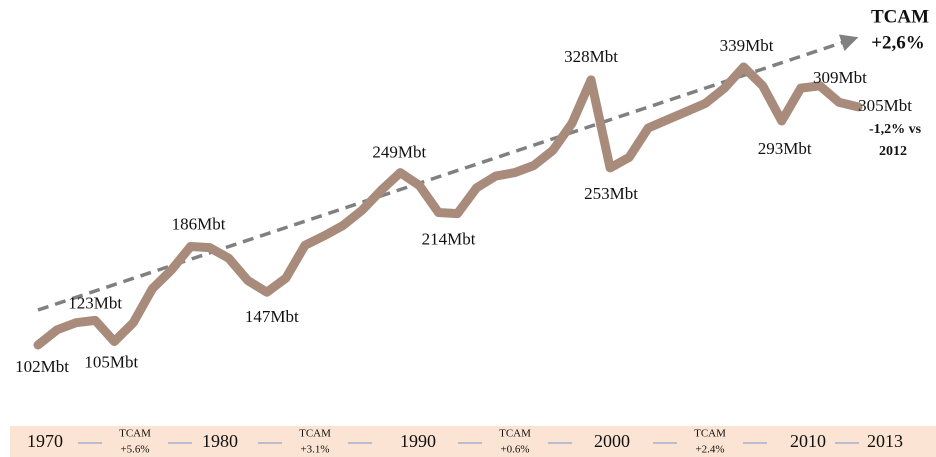 The height and width of the screenshot is (457, 936). Describe the element at coordinates (272, 316) in the screenshot. I see `data-label: 147Mbt` at that location.